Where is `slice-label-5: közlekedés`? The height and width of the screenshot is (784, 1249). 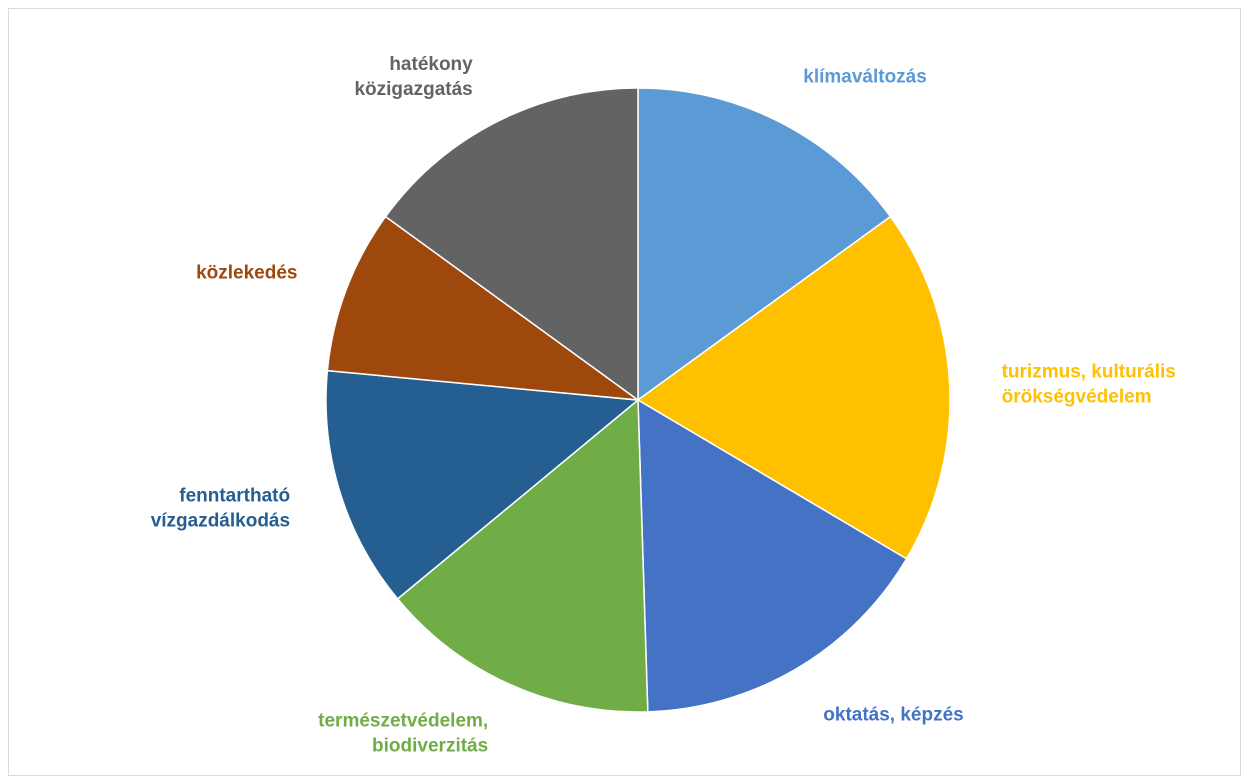 slice-label-5: közlekedés is located at coordinates (246, 272).